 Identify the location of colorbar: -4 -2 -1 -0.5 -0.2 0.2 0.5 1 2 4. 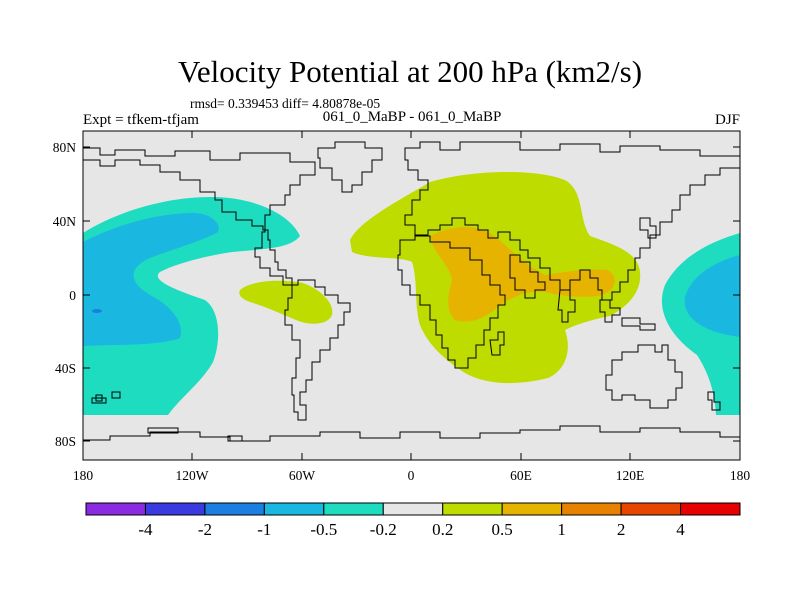
(413, 520).